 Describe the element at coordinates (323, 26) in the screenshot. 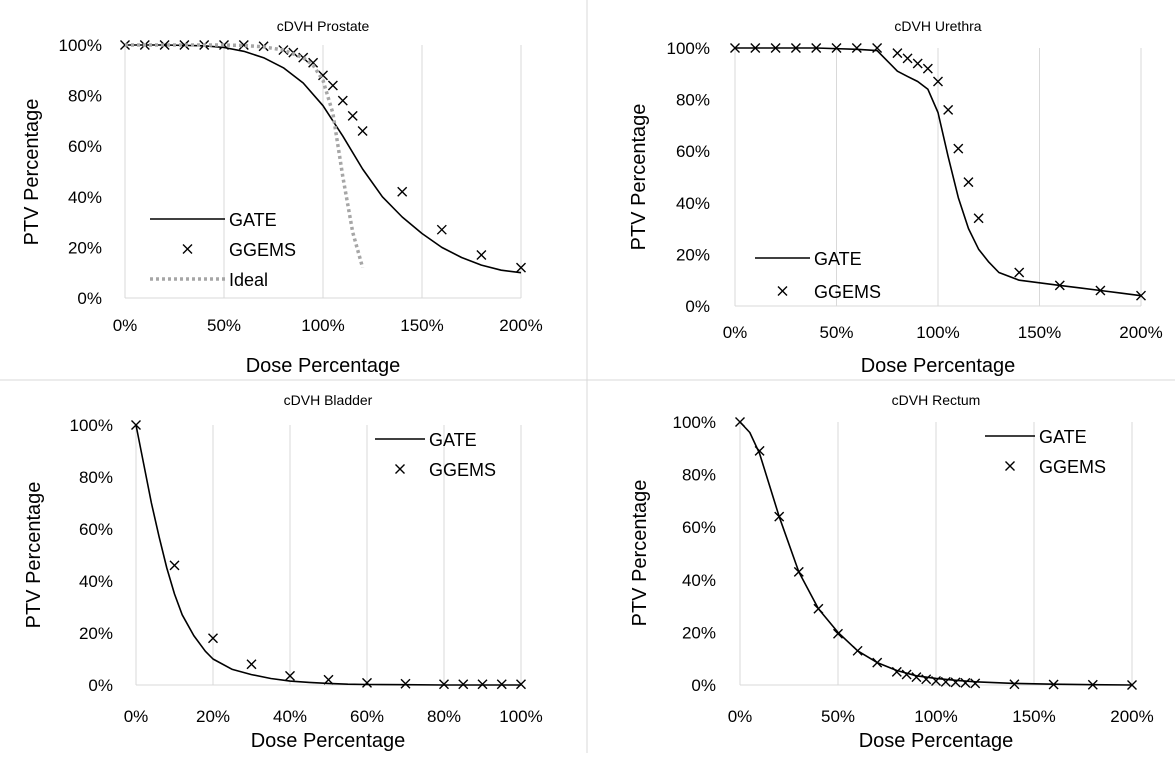

I see `chart-title: cDVH Prostate` at that location.